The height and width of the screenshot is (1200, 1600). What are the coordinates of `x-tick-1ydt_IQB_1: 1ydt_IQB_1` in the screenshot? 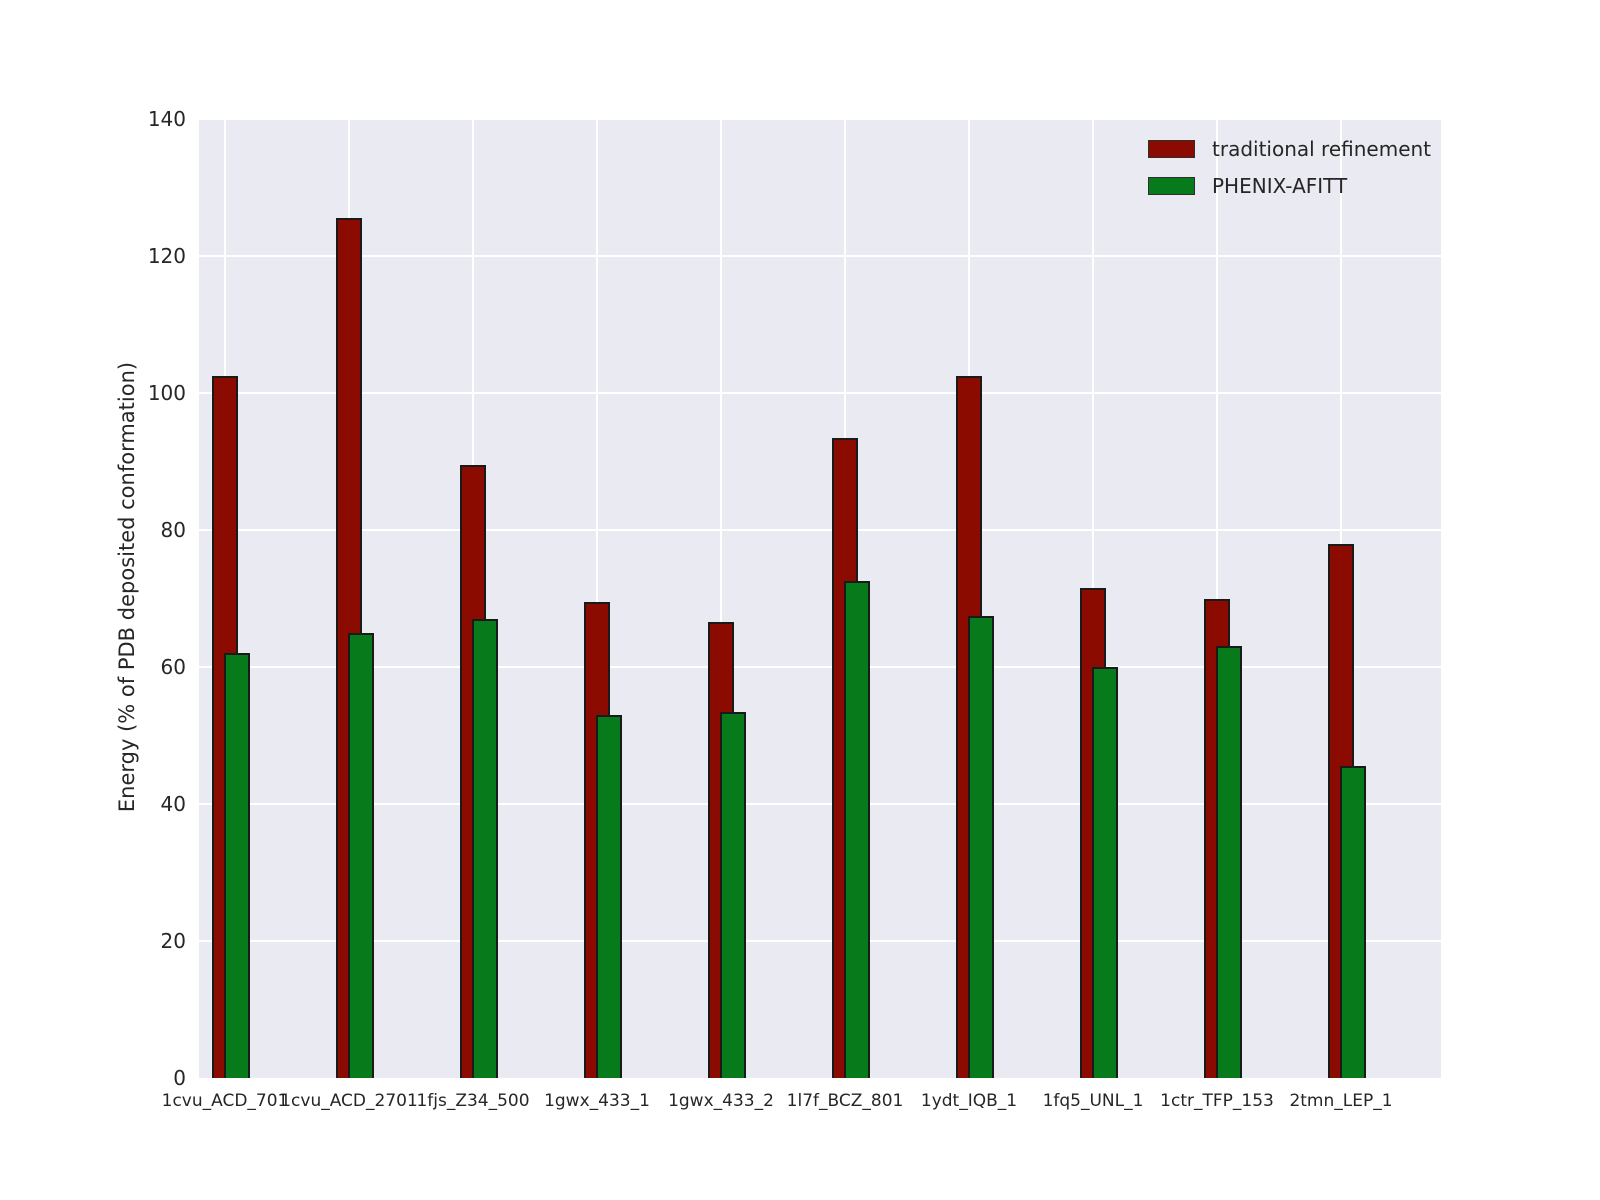 It's located at (969, 1101).